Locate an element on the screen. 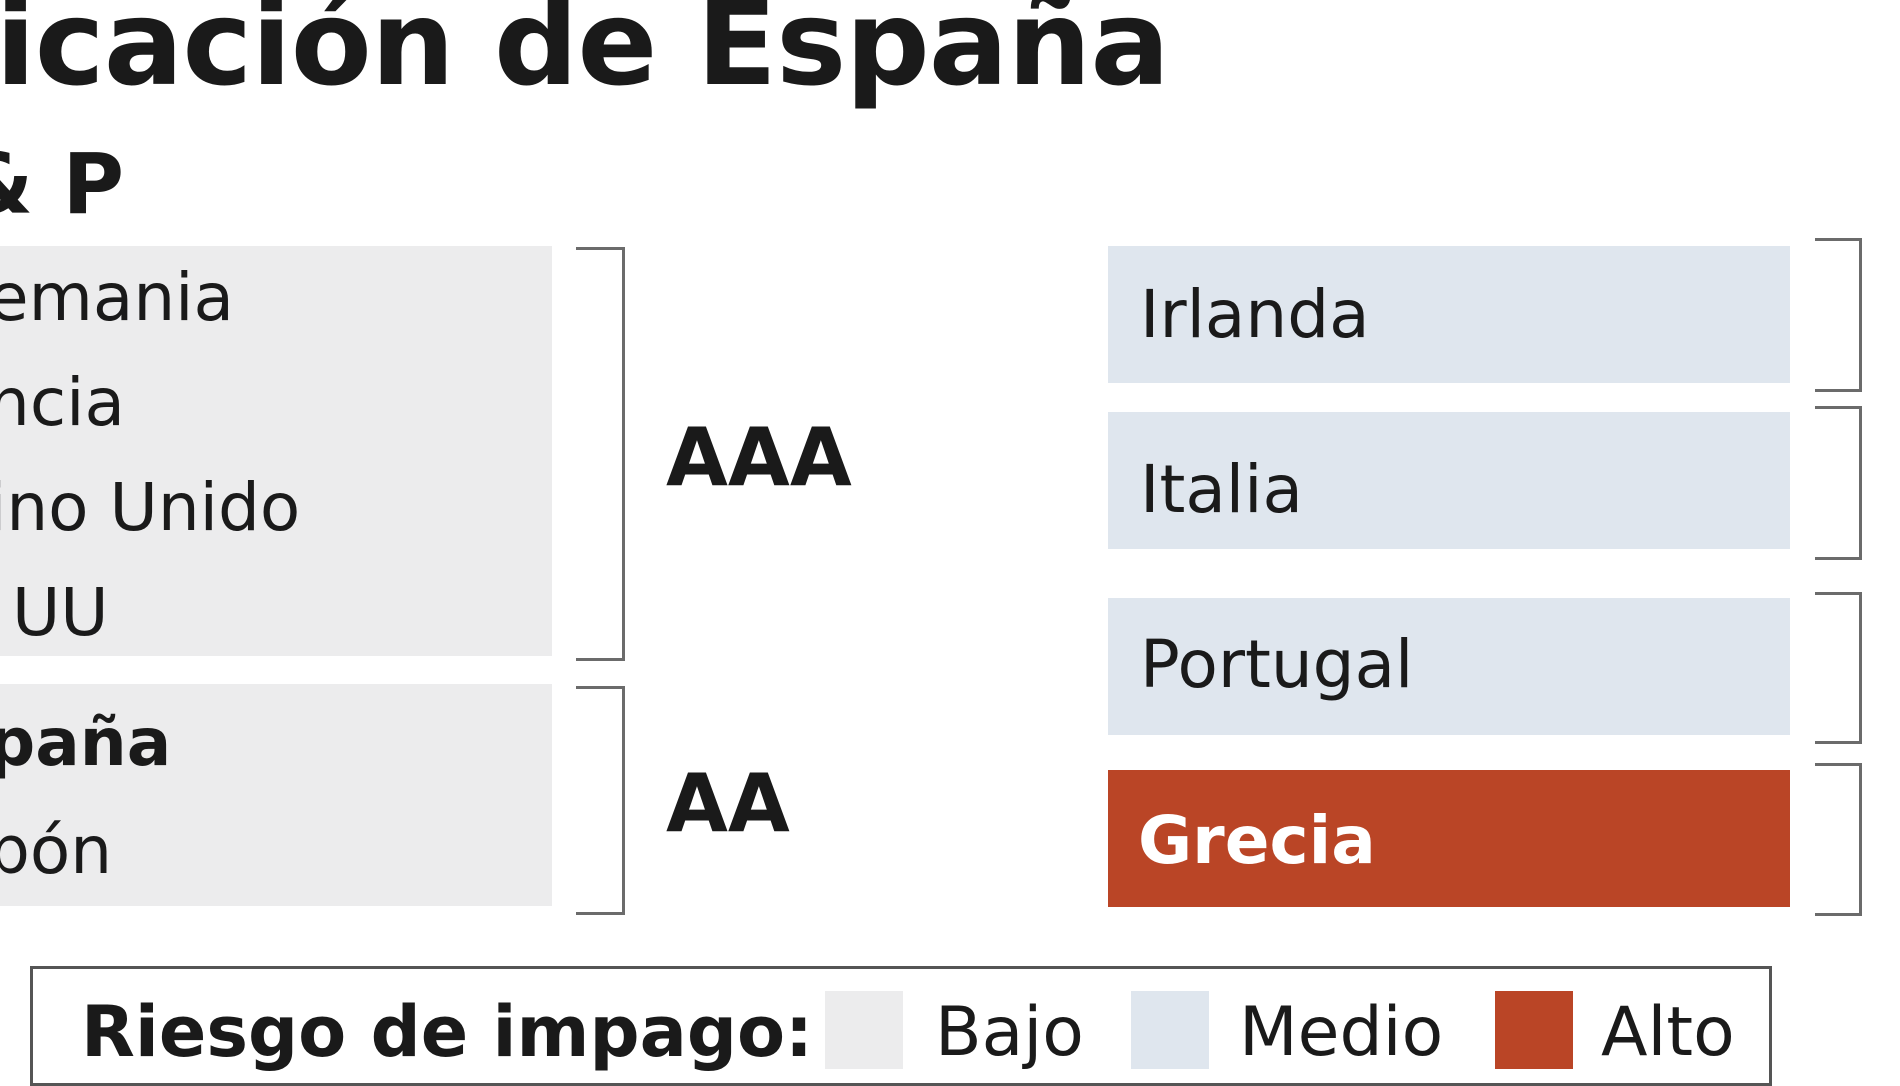  legend-swatch-low is located at coordinates (864, 1030).